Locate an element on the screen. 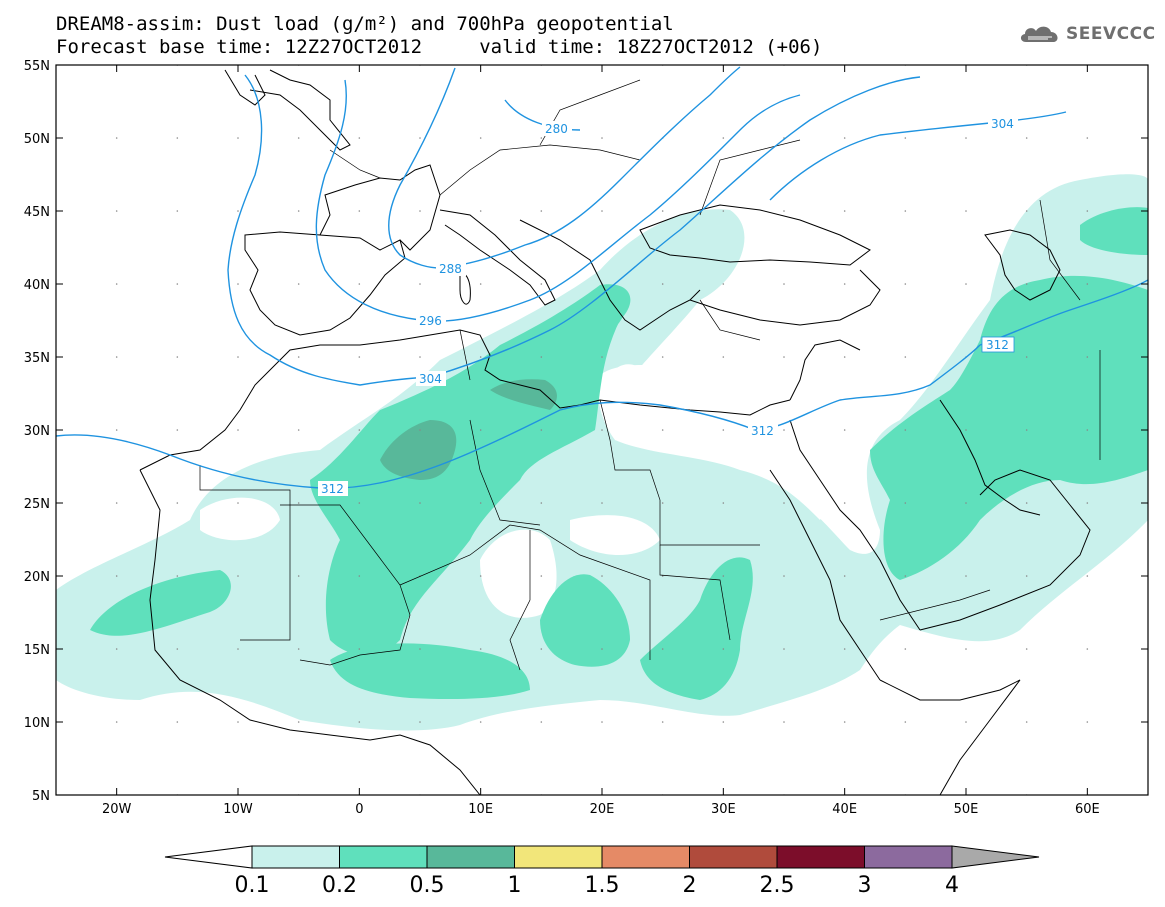 The width and height of the screenshot is (1165, 907). colorbar-label: 0.2 is located at coordinates (339, 885).